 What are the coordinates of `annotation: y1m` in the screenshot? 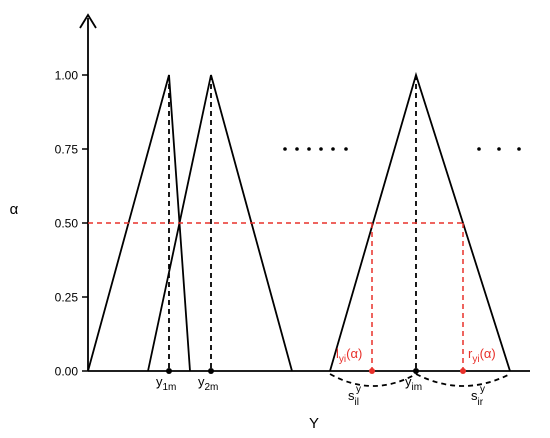 It's located at (166, 383).